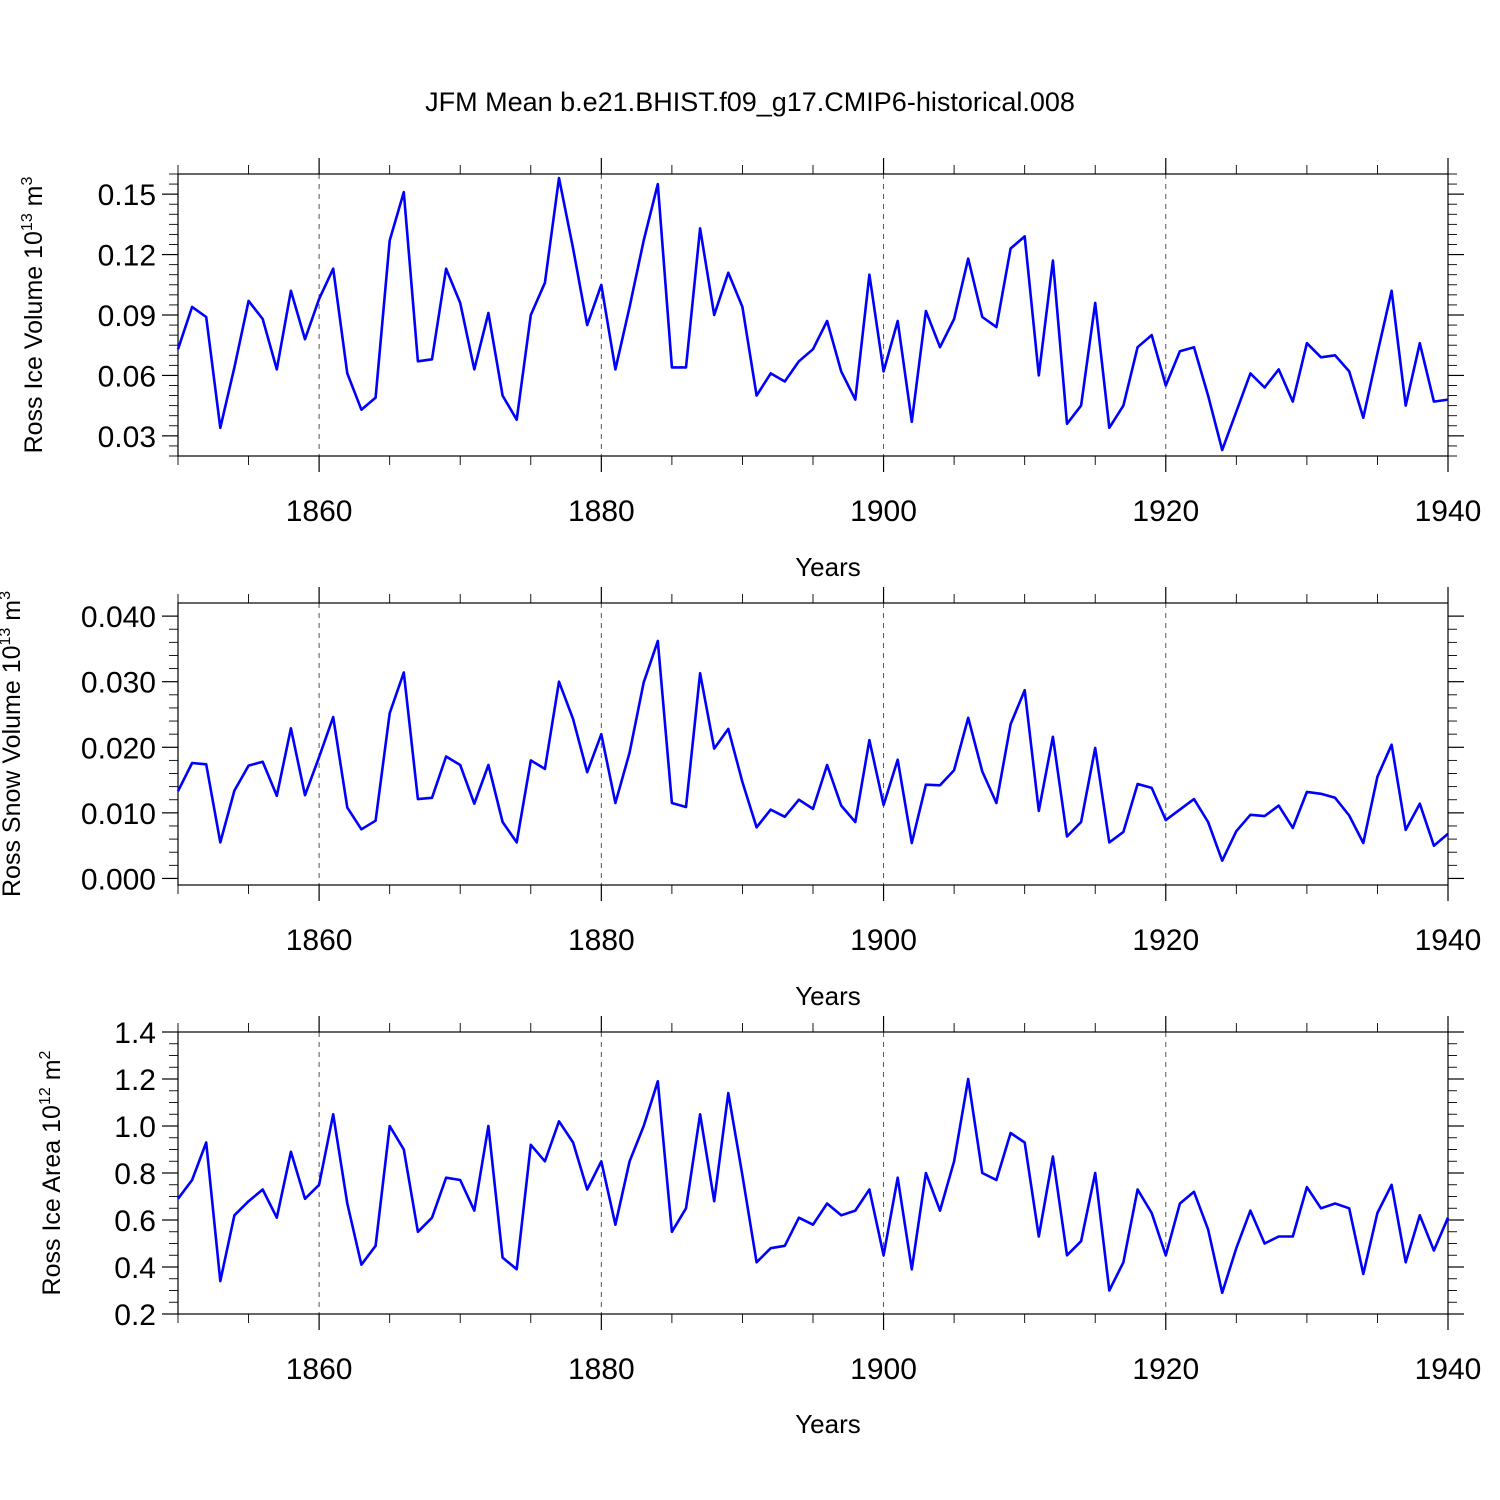 The height and width of the screenshot is (1500, 1500). I want to click on y-tick-label: 0.09, so click(127, 316).